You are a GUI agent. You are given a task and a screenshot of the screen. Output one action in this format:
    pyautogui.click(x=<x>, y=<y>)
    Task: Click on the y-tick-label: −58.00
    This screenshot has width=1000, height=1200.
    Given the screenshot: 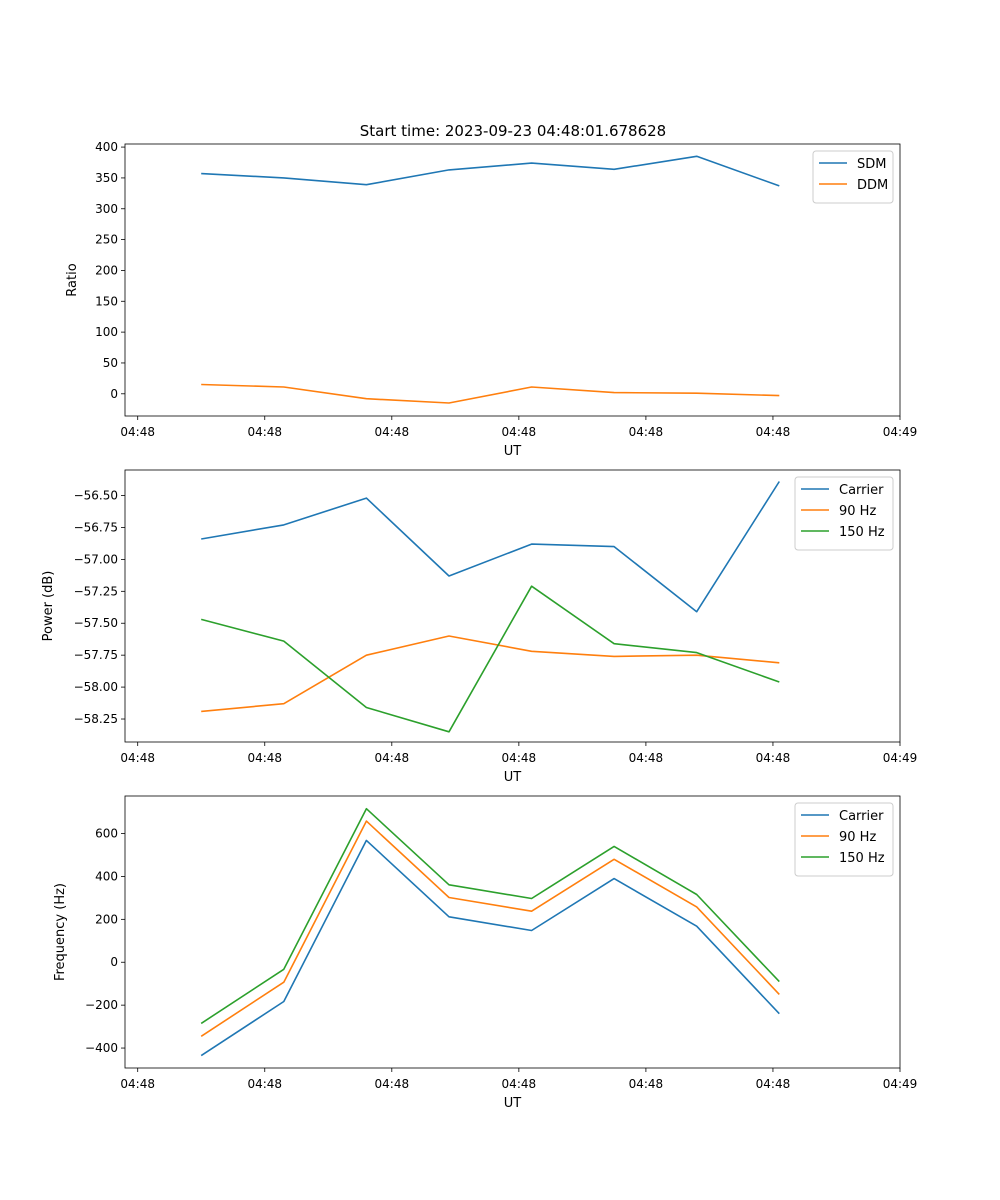 What is the action you would take?
    pyautogui.click(x=96, y=687)
    